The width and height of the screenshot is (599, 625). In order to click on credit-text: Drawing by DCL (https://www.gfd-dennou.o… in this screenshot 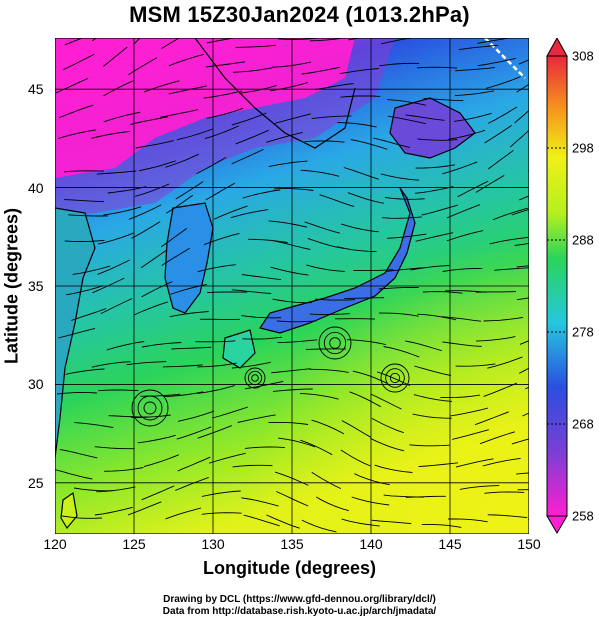, I will do `click(299, 606)`.